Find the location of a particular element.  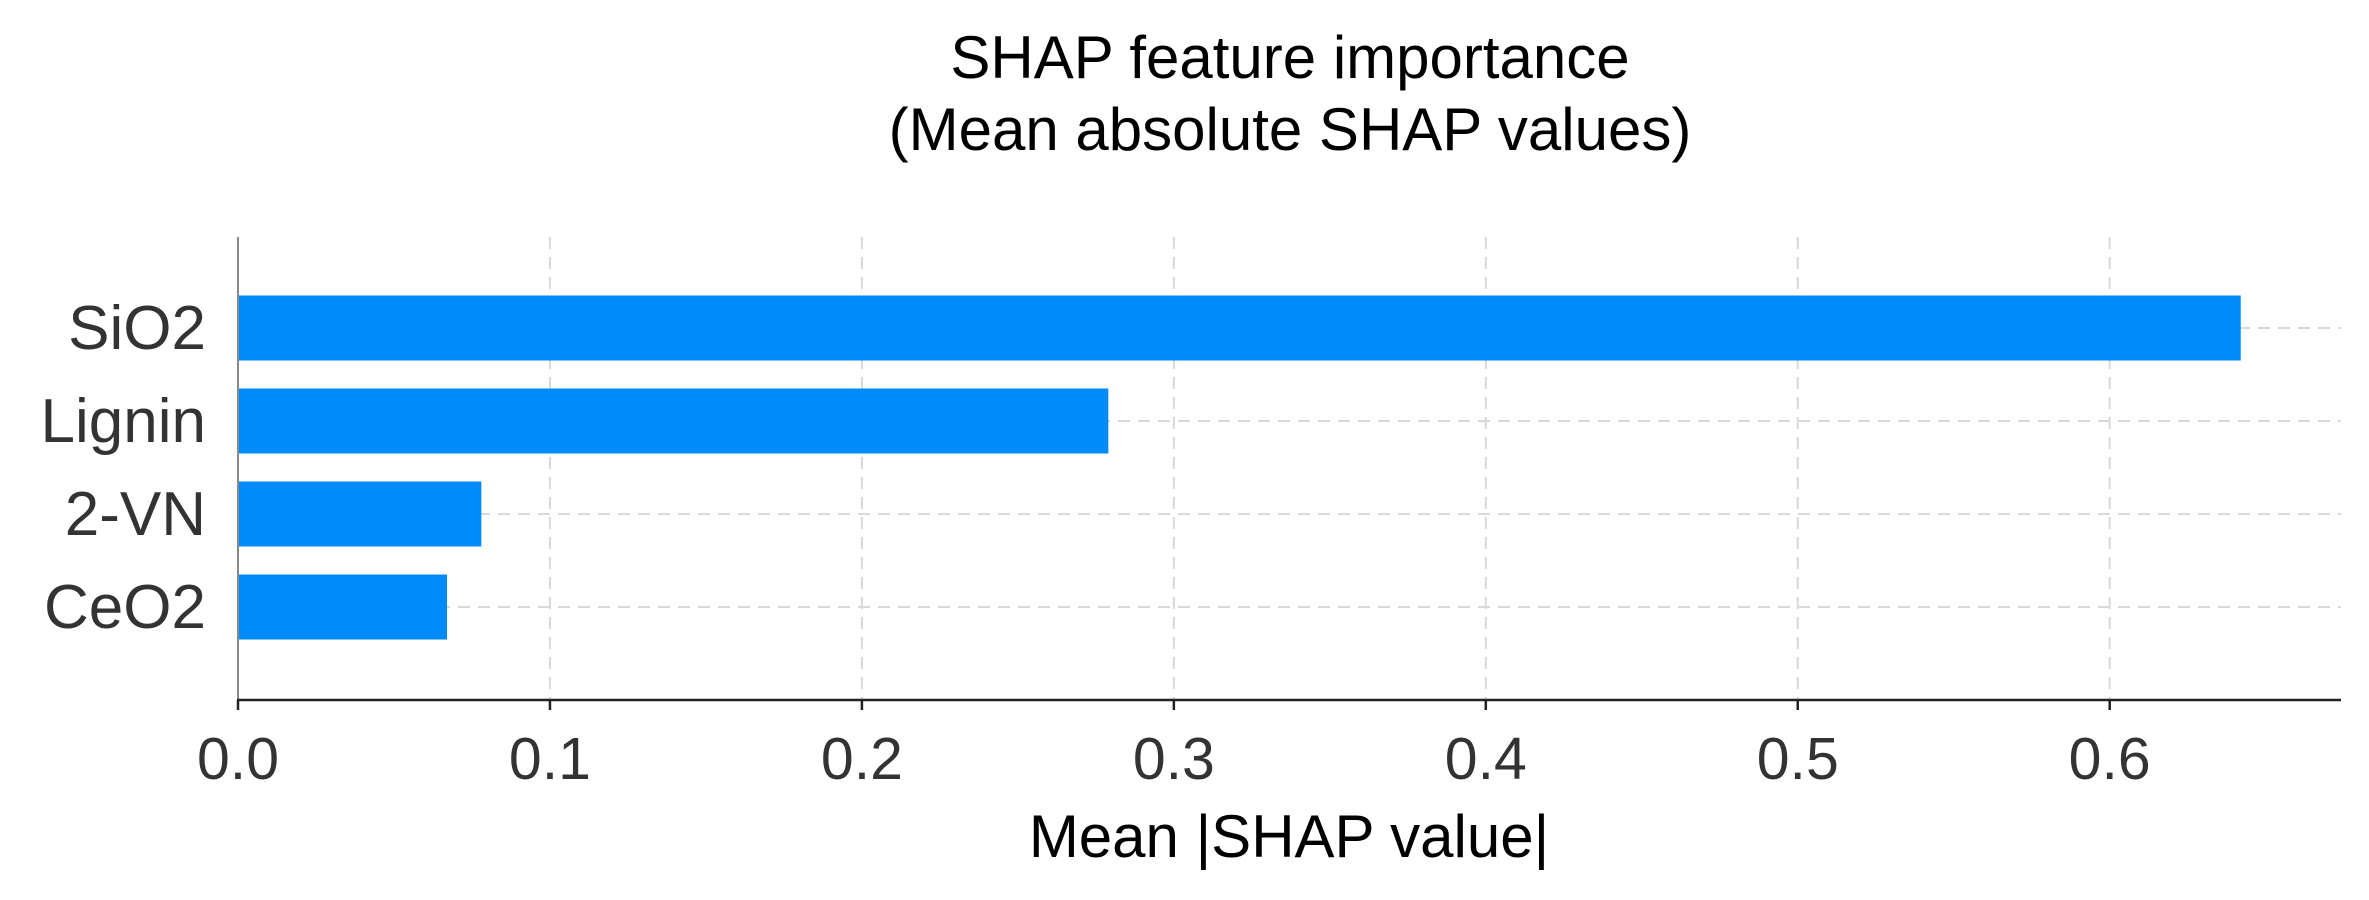

category-label: 2-VN is located at coordinates (135, 514).